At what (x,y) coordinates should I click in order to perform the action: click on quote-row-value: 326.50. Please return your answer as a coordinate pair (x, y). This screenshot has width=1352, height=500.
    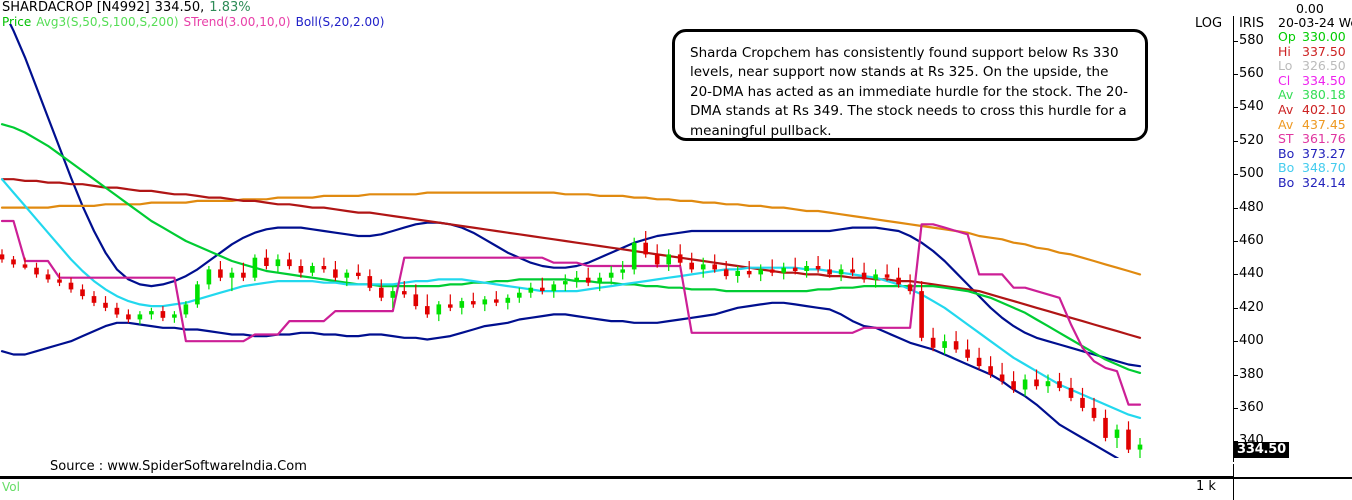
    Looking at the image, I should click on (1324, 66).